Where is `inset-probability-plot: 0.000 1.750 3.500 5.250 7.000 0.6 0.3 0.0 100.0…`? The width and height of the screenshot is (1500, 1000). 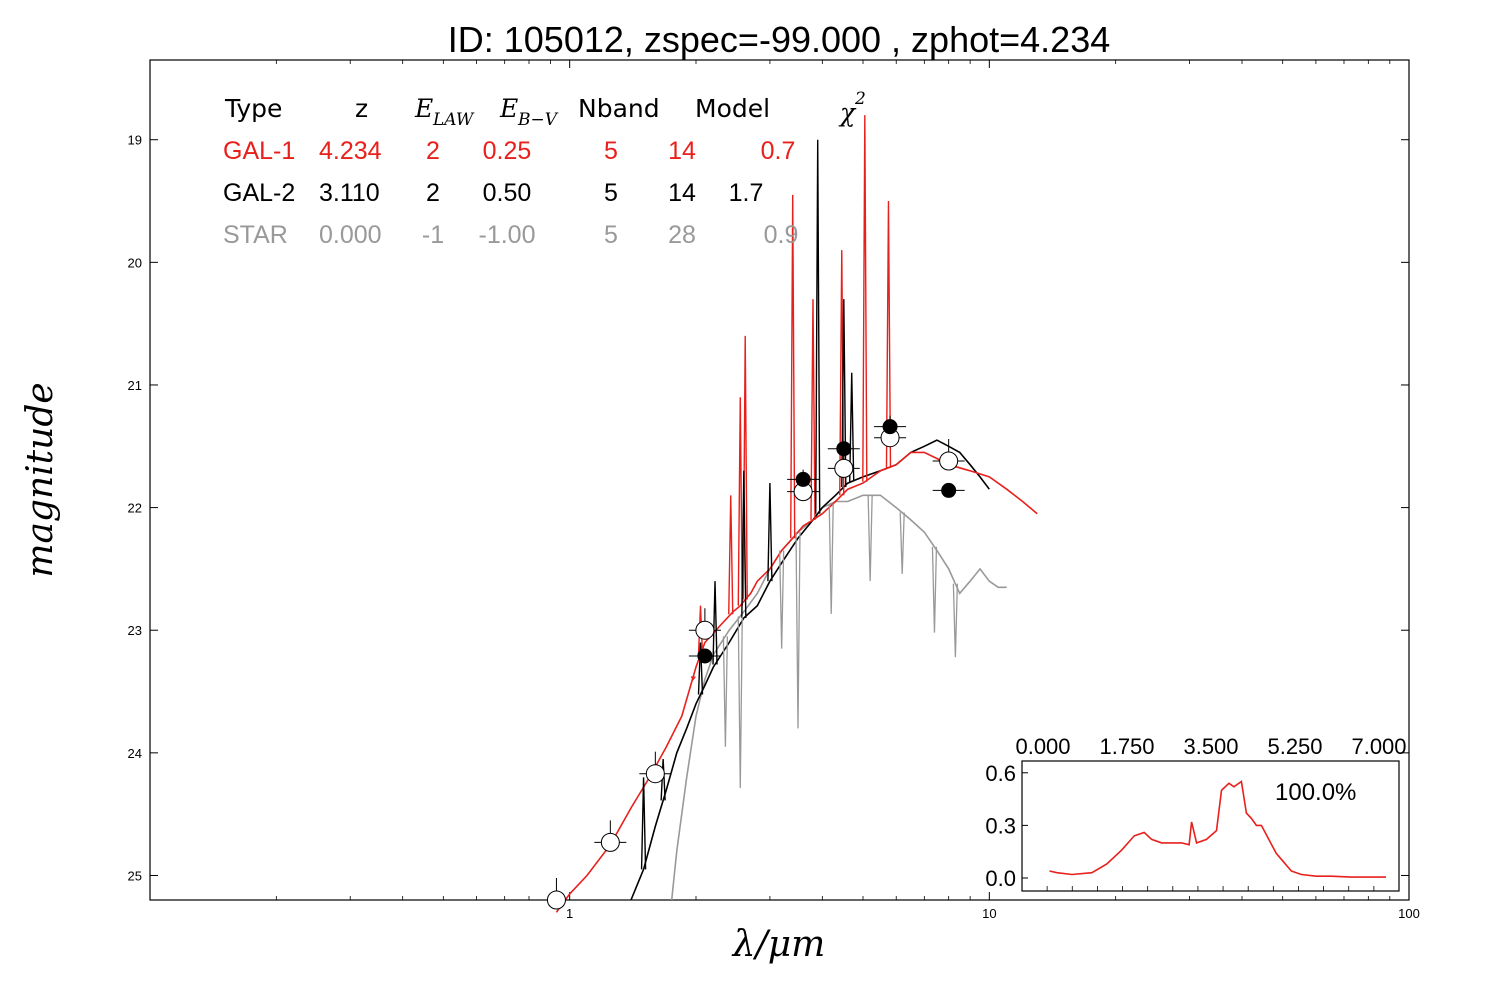 inset-probability-plot: 0.000 1.750 3.500 5.250 7.000 0.6 0.3 0.0 100.0… is located at coordinates (1196, 813).